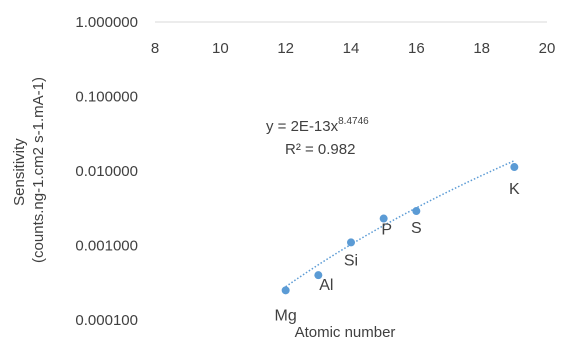  I want to click on point-label-mg: Mg, so click(286, 315).